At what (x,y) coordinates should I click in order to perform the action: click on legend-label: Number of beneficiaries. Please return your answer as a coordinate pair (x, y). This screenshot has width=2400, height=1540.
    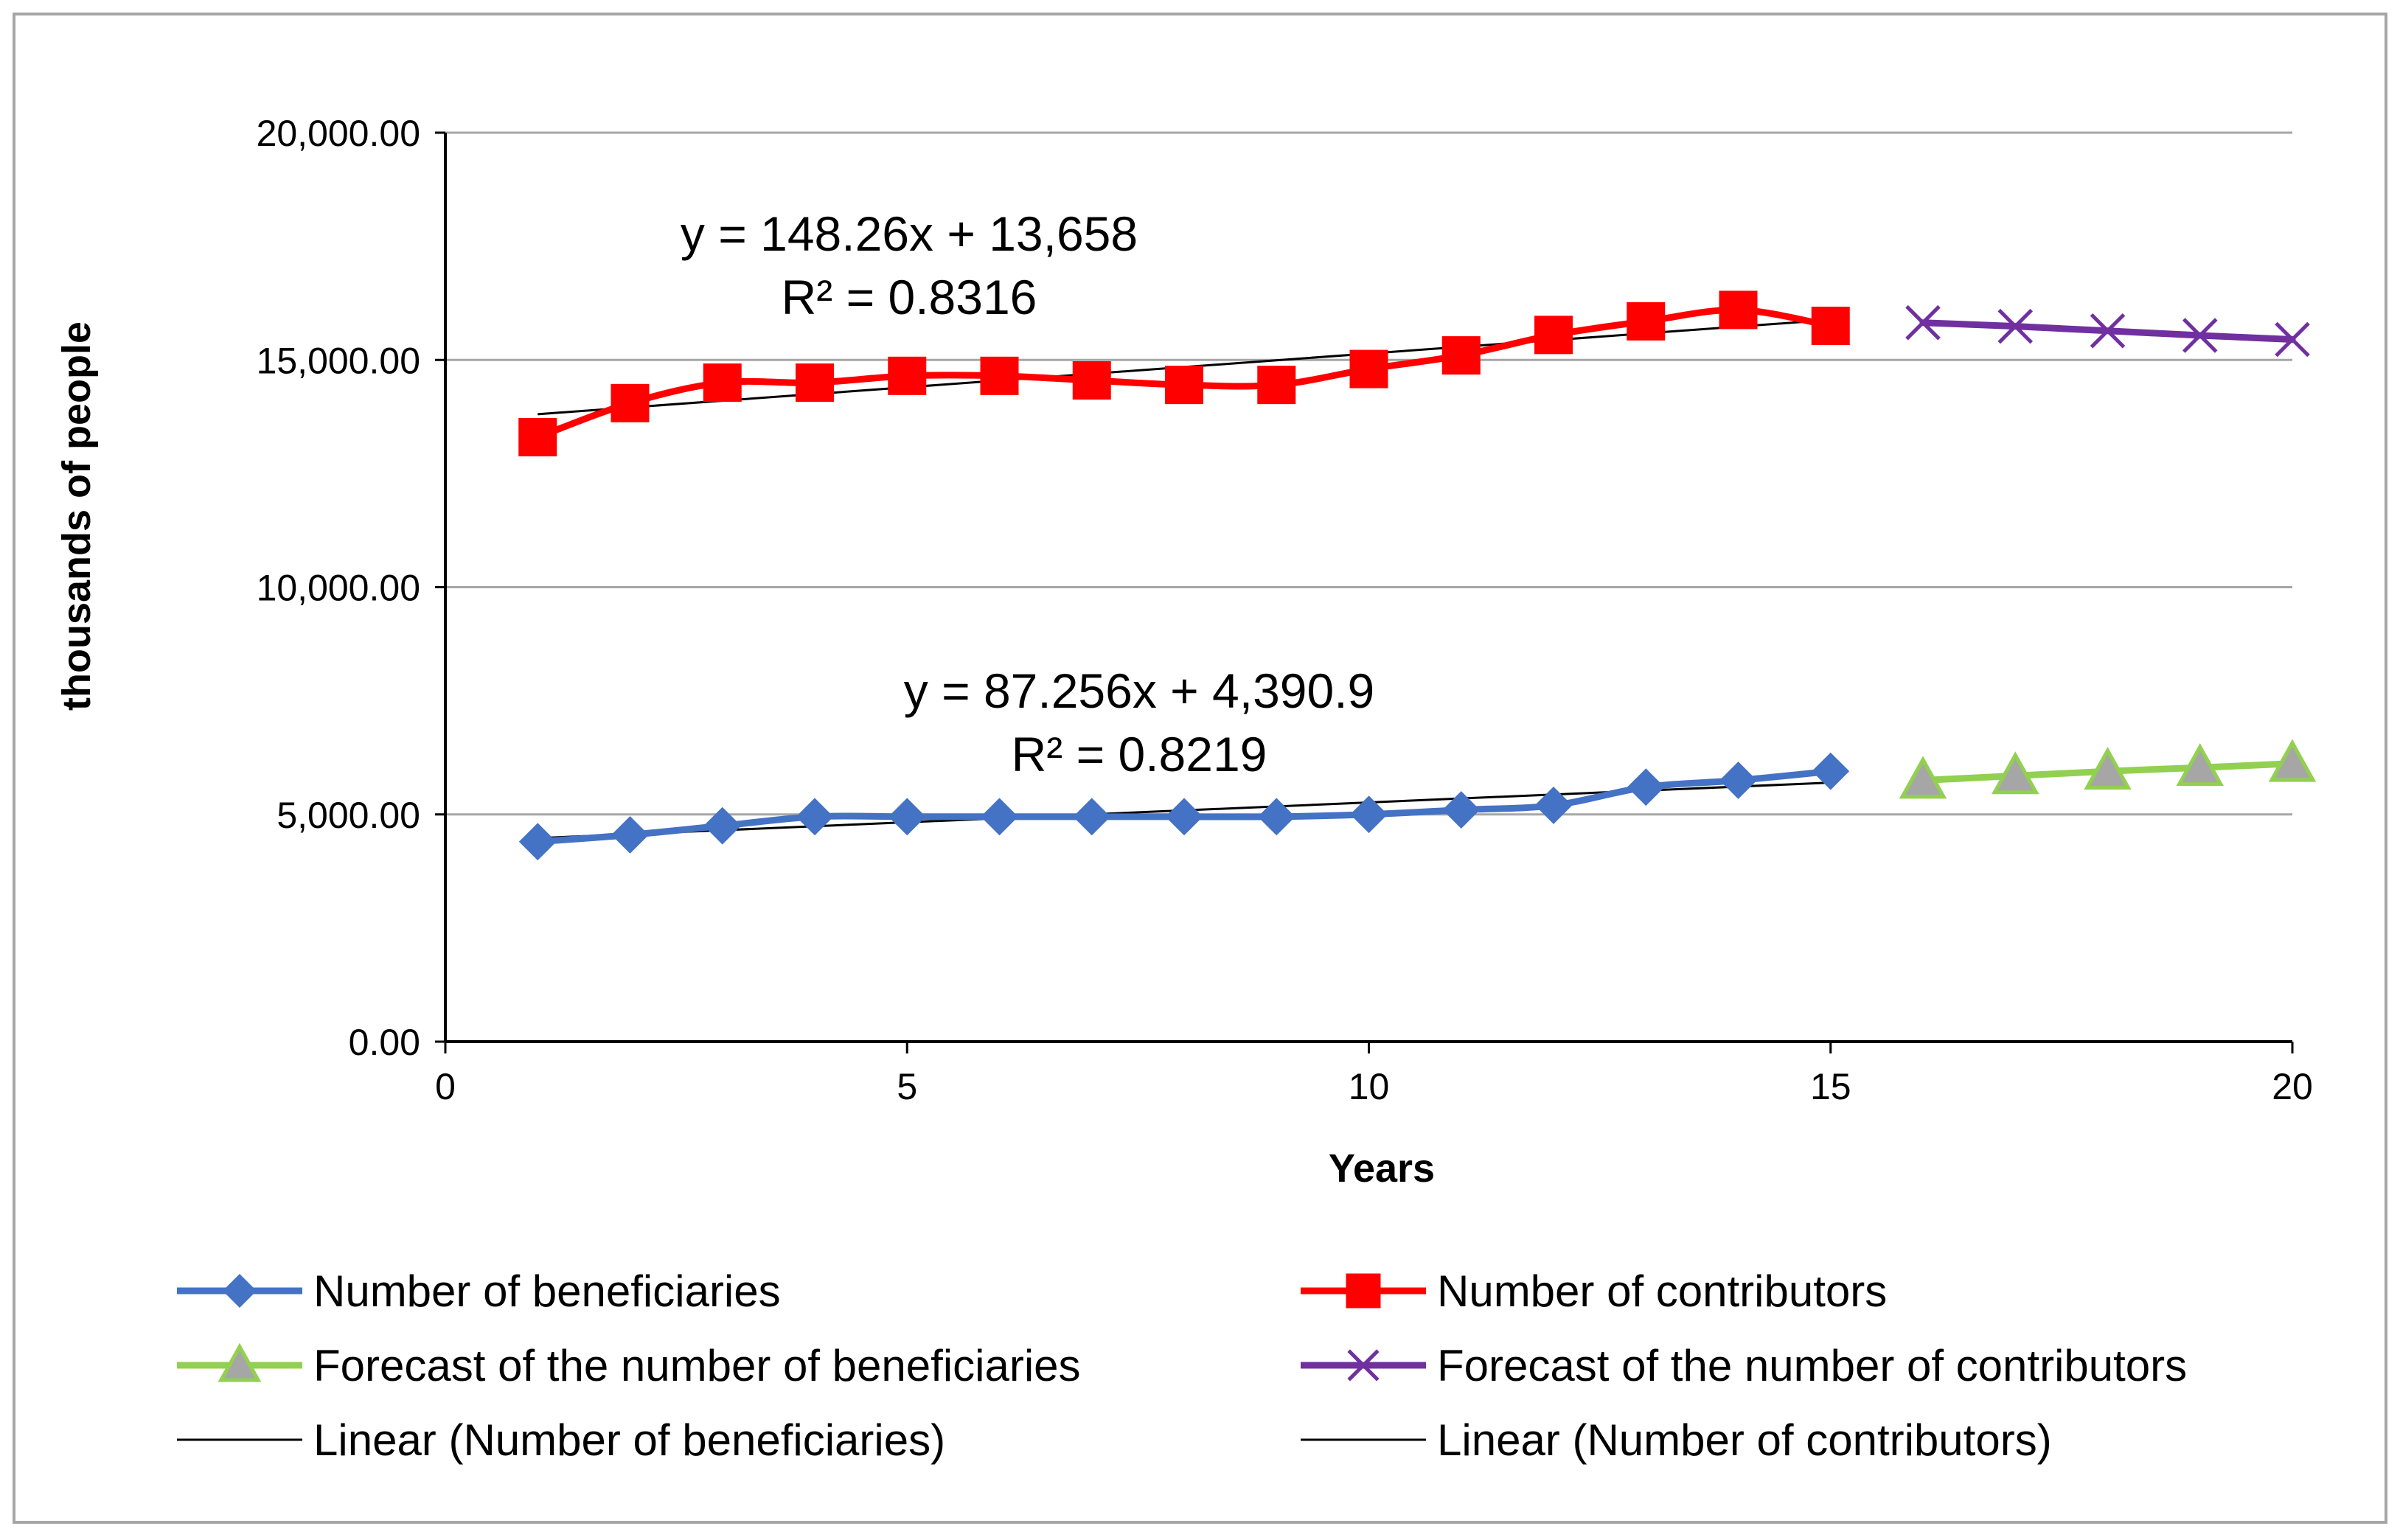
    Looking at the image, I should click on (547, 1291).